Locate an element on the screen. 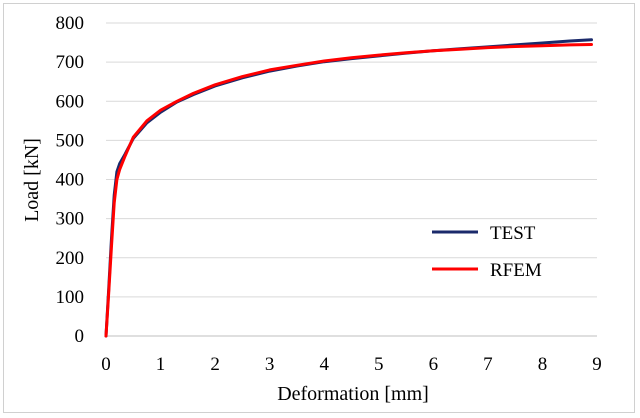 This screenshot has height=418, width=640. y-tick-label: 800 is located at coordinates (70, 23).